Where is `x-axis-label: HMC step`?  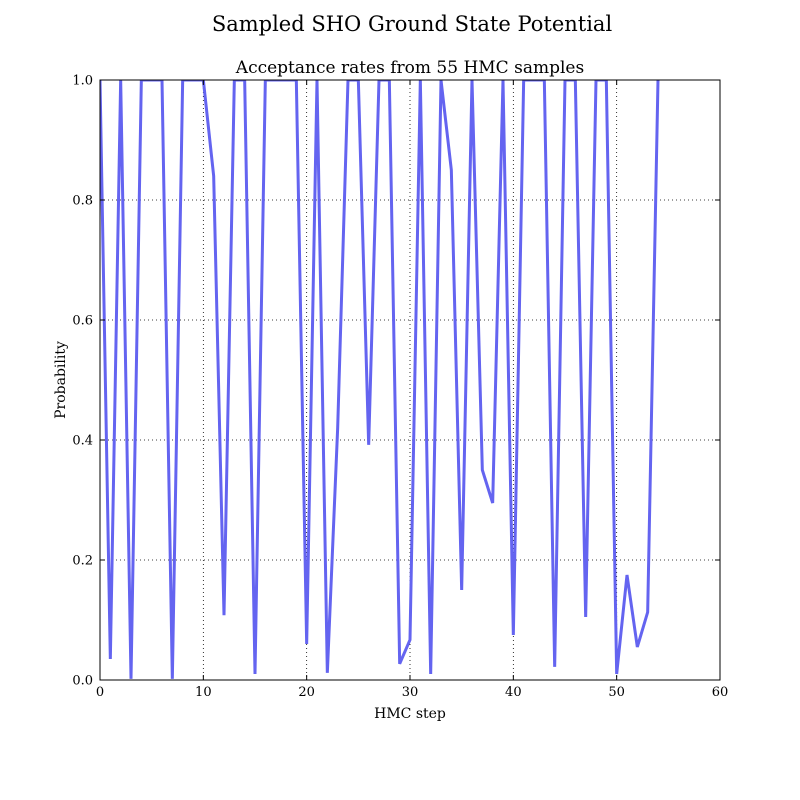 x-axis-label: HMC step is located at coordinates (410, 714).